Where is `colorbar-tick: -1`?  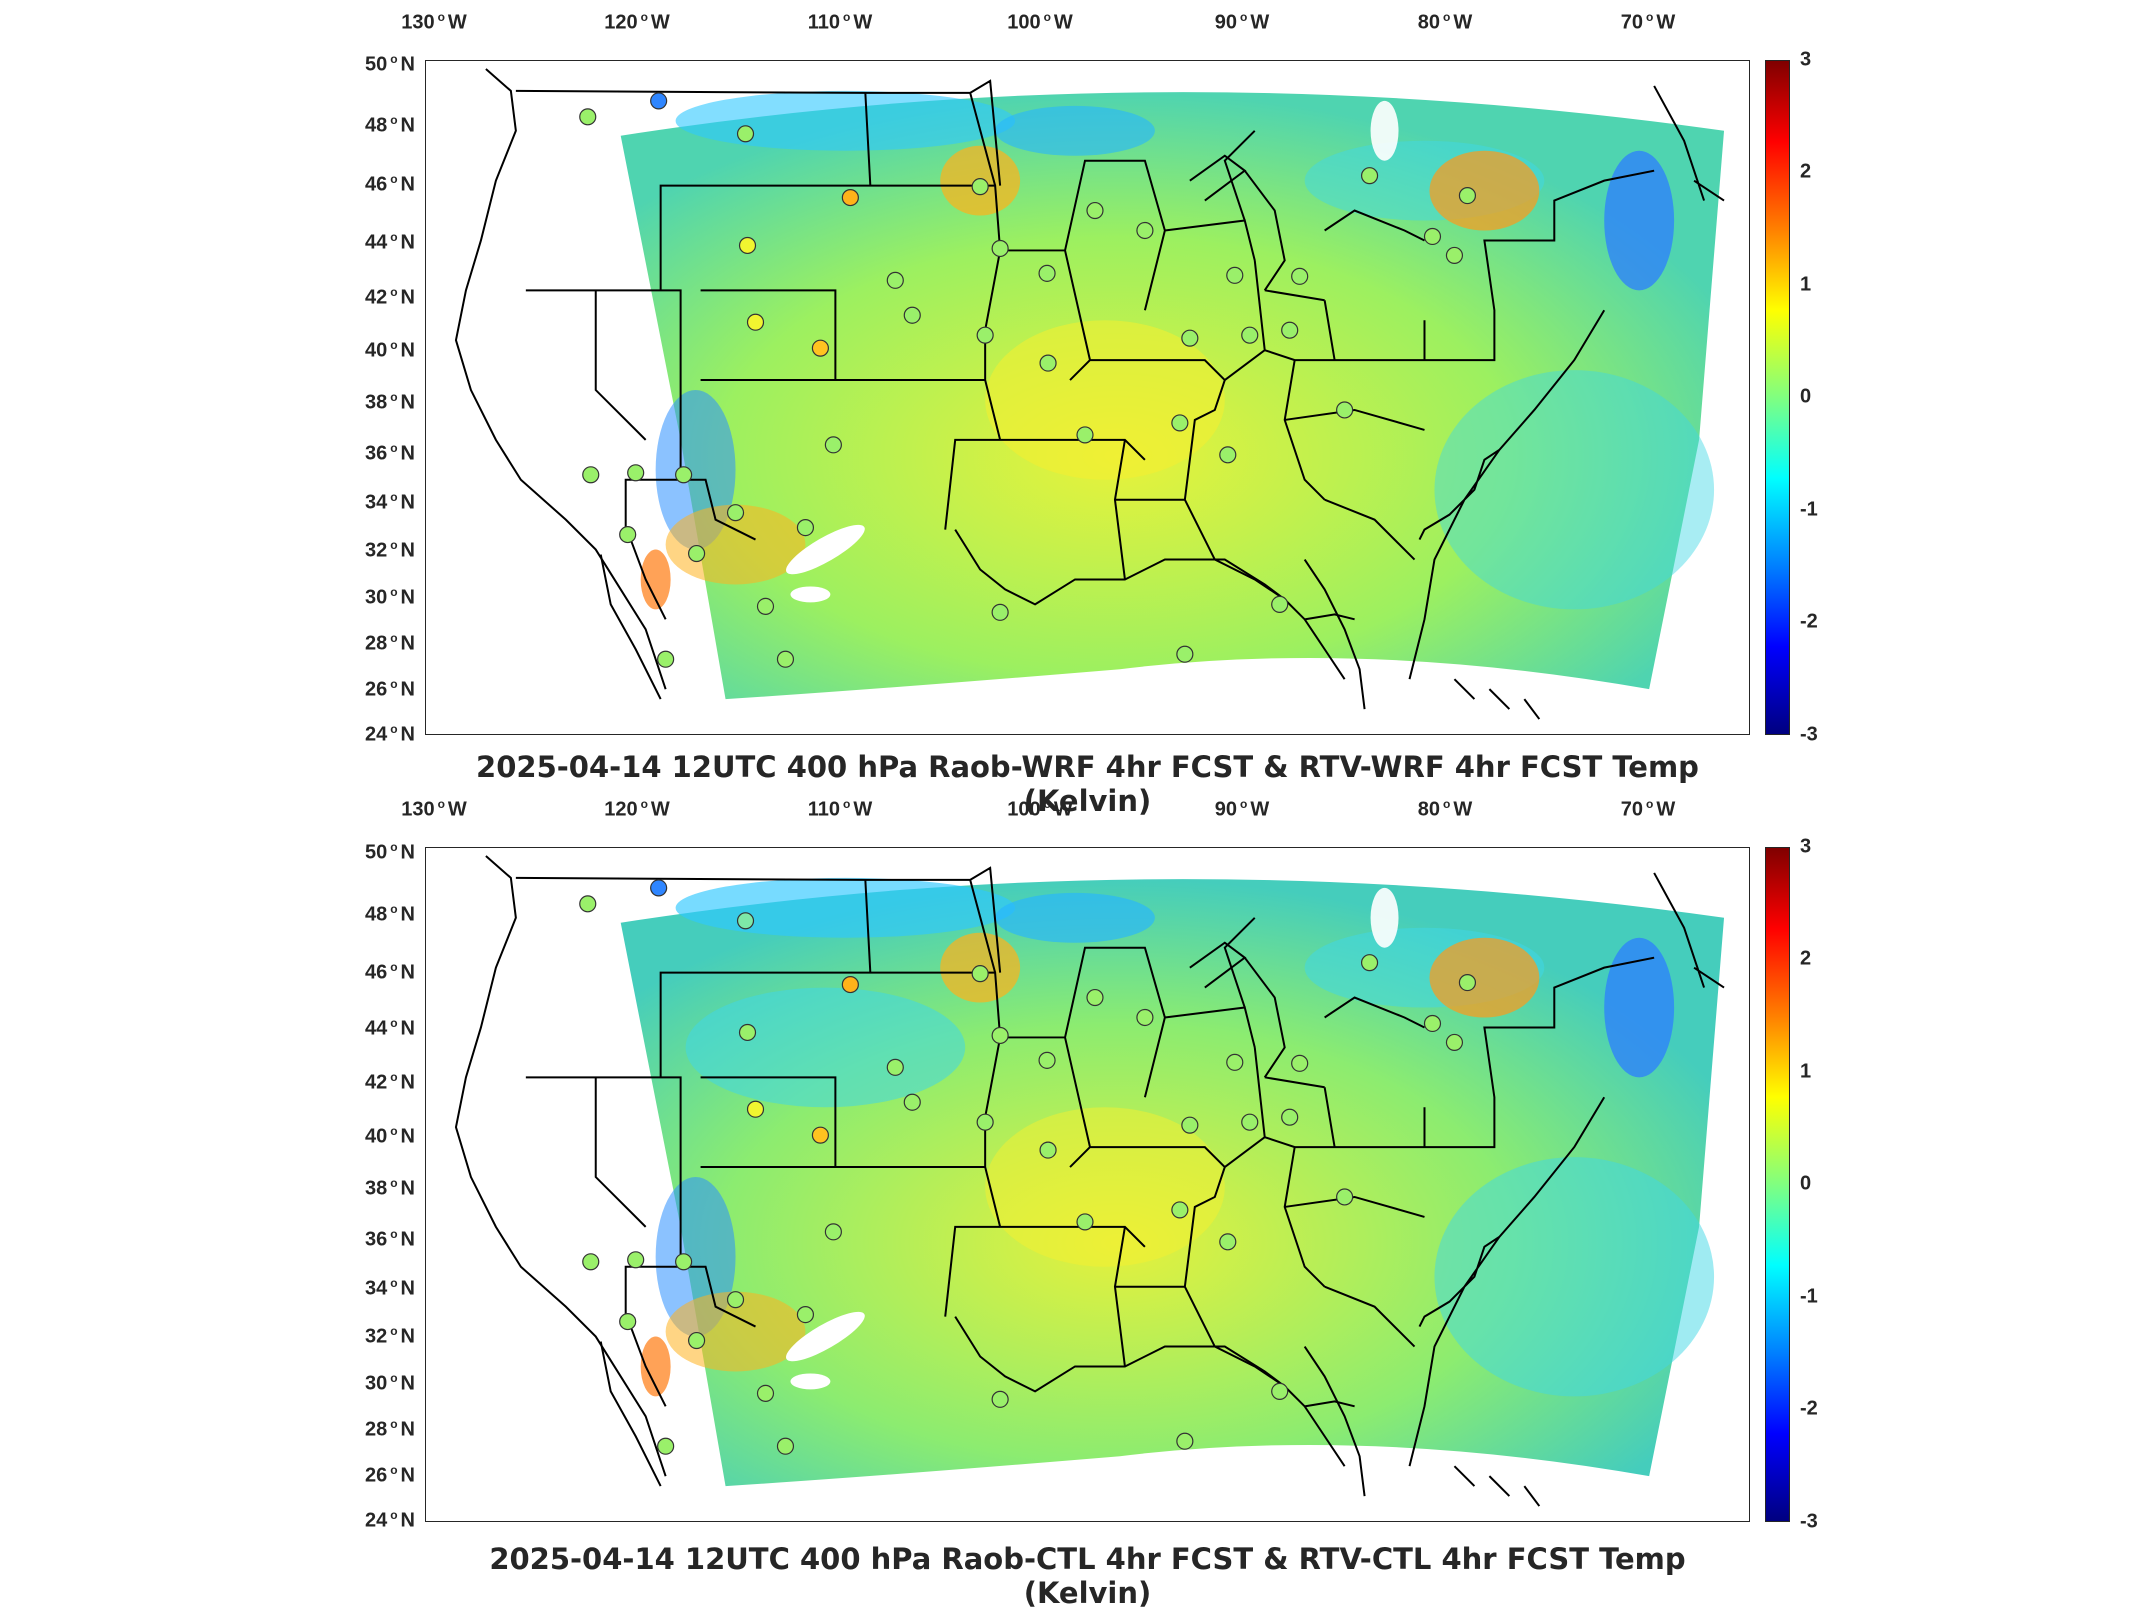 colorbar-tick: -1 is located at coordinates (1809, 509).